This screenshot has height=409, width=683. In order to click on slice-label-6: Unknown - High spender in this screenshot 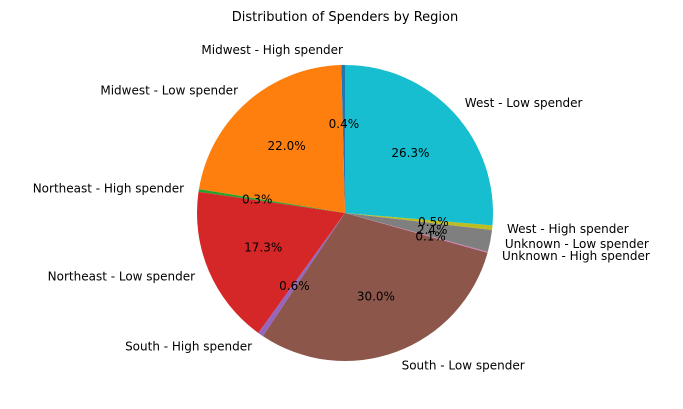, I will do `click(576, 256)`.